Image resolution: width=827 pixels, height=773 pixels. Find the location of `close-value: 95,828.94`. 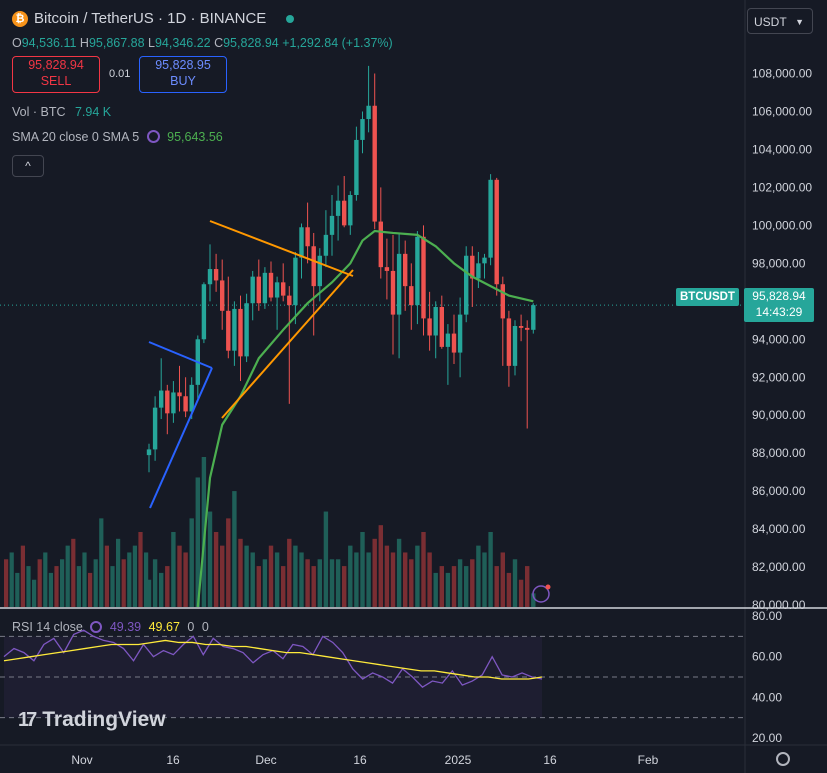

close-value: 95,828.94 is located at coordinates (251, 43).